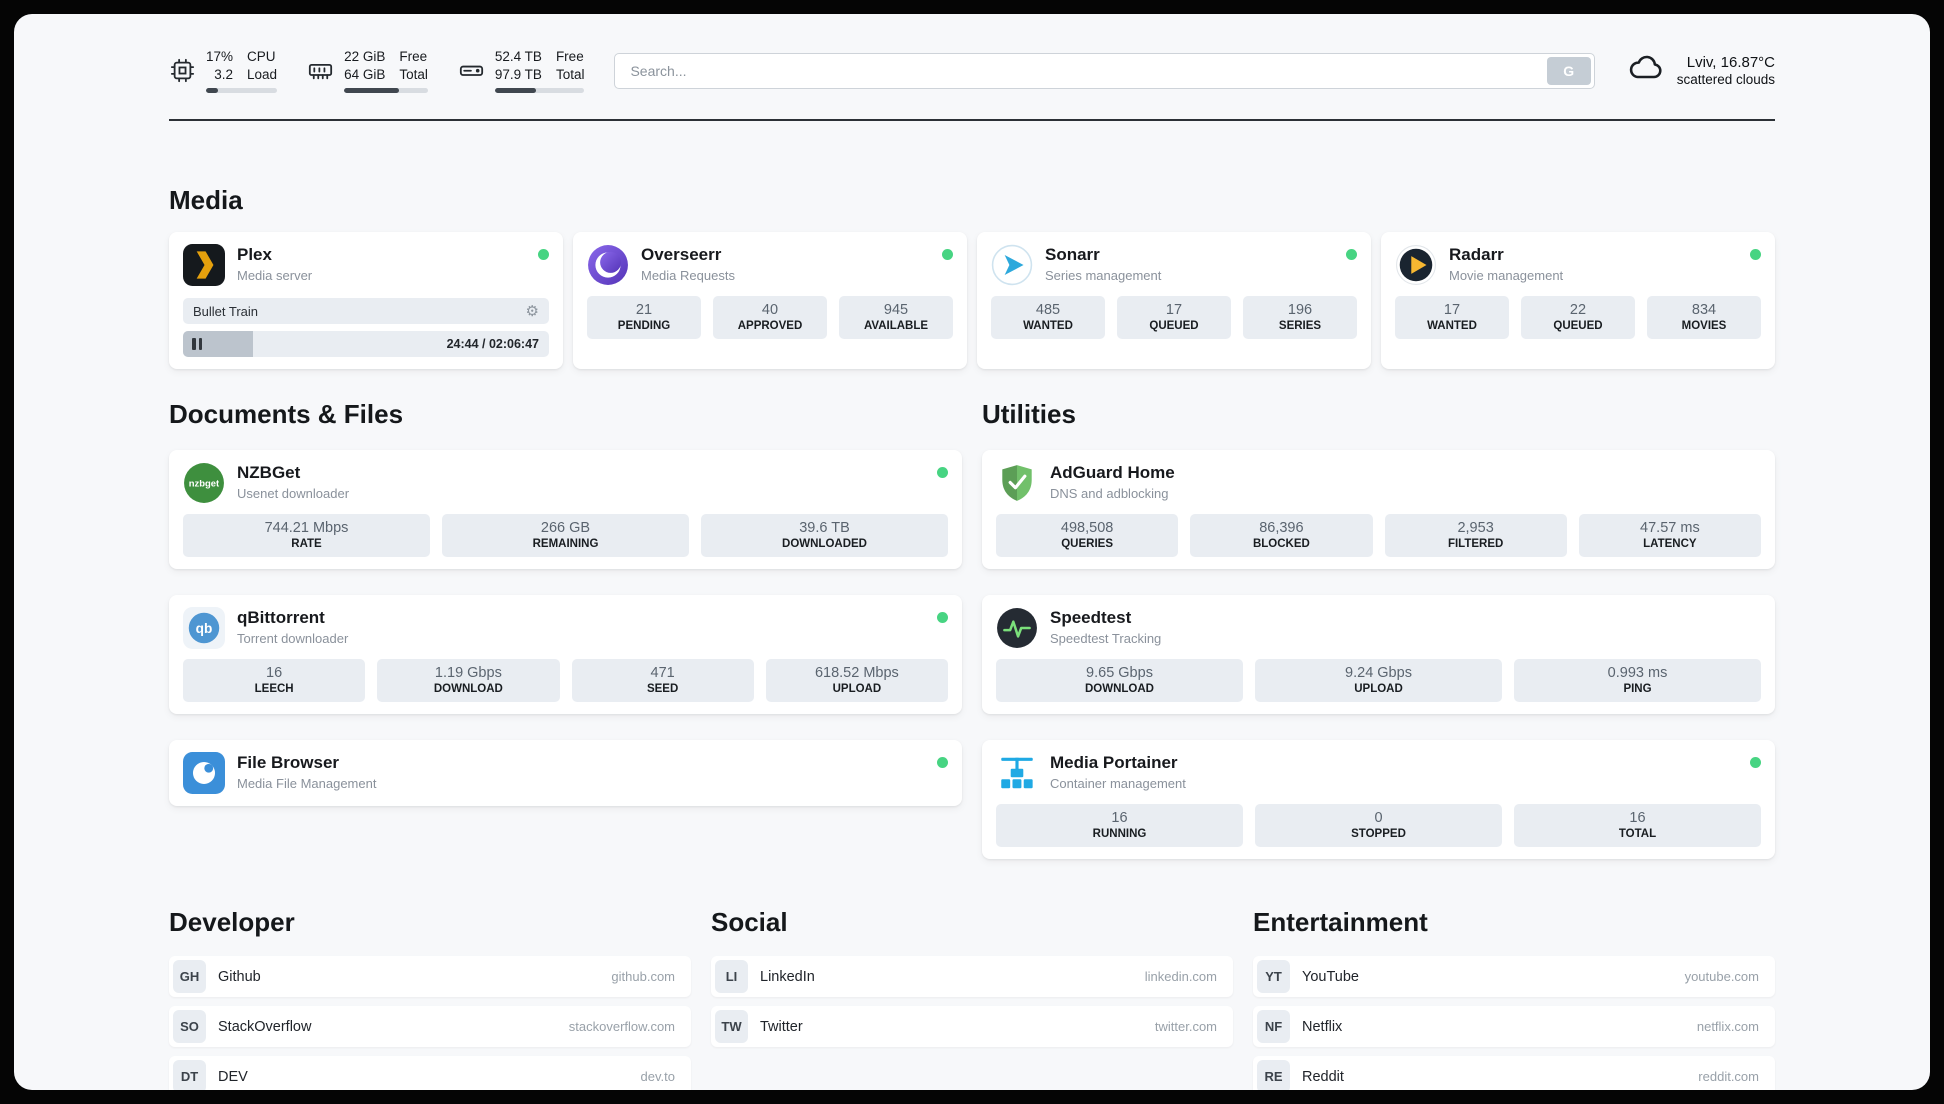  What do you see at coordinates (492, 344) in the screenshot?
I see `playback-time: 24:44 / 02:06:47` at bounding box center [492, 344].